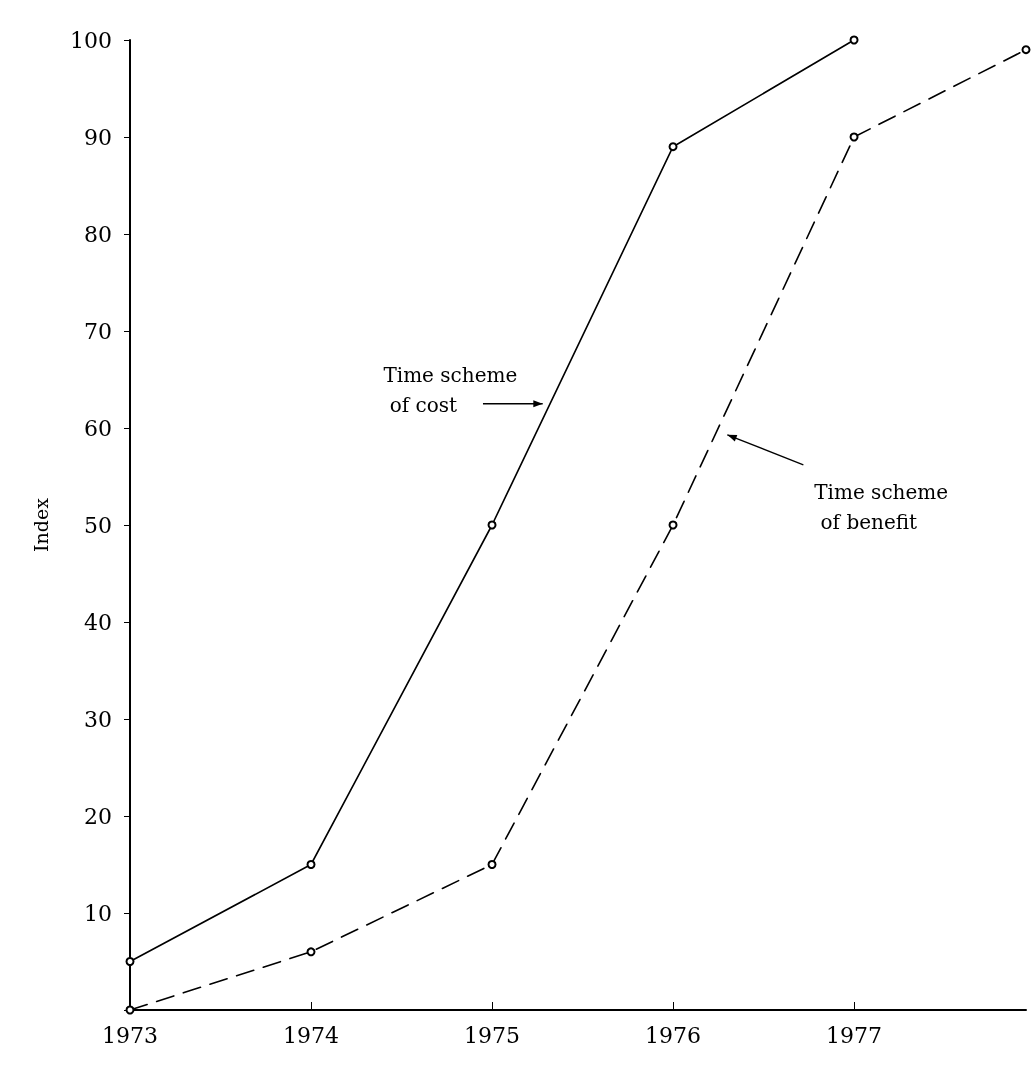 The height and width of the screenshot is (1080, 1031). I want to click on x-tick-label: 1976, so click(673, 1035).